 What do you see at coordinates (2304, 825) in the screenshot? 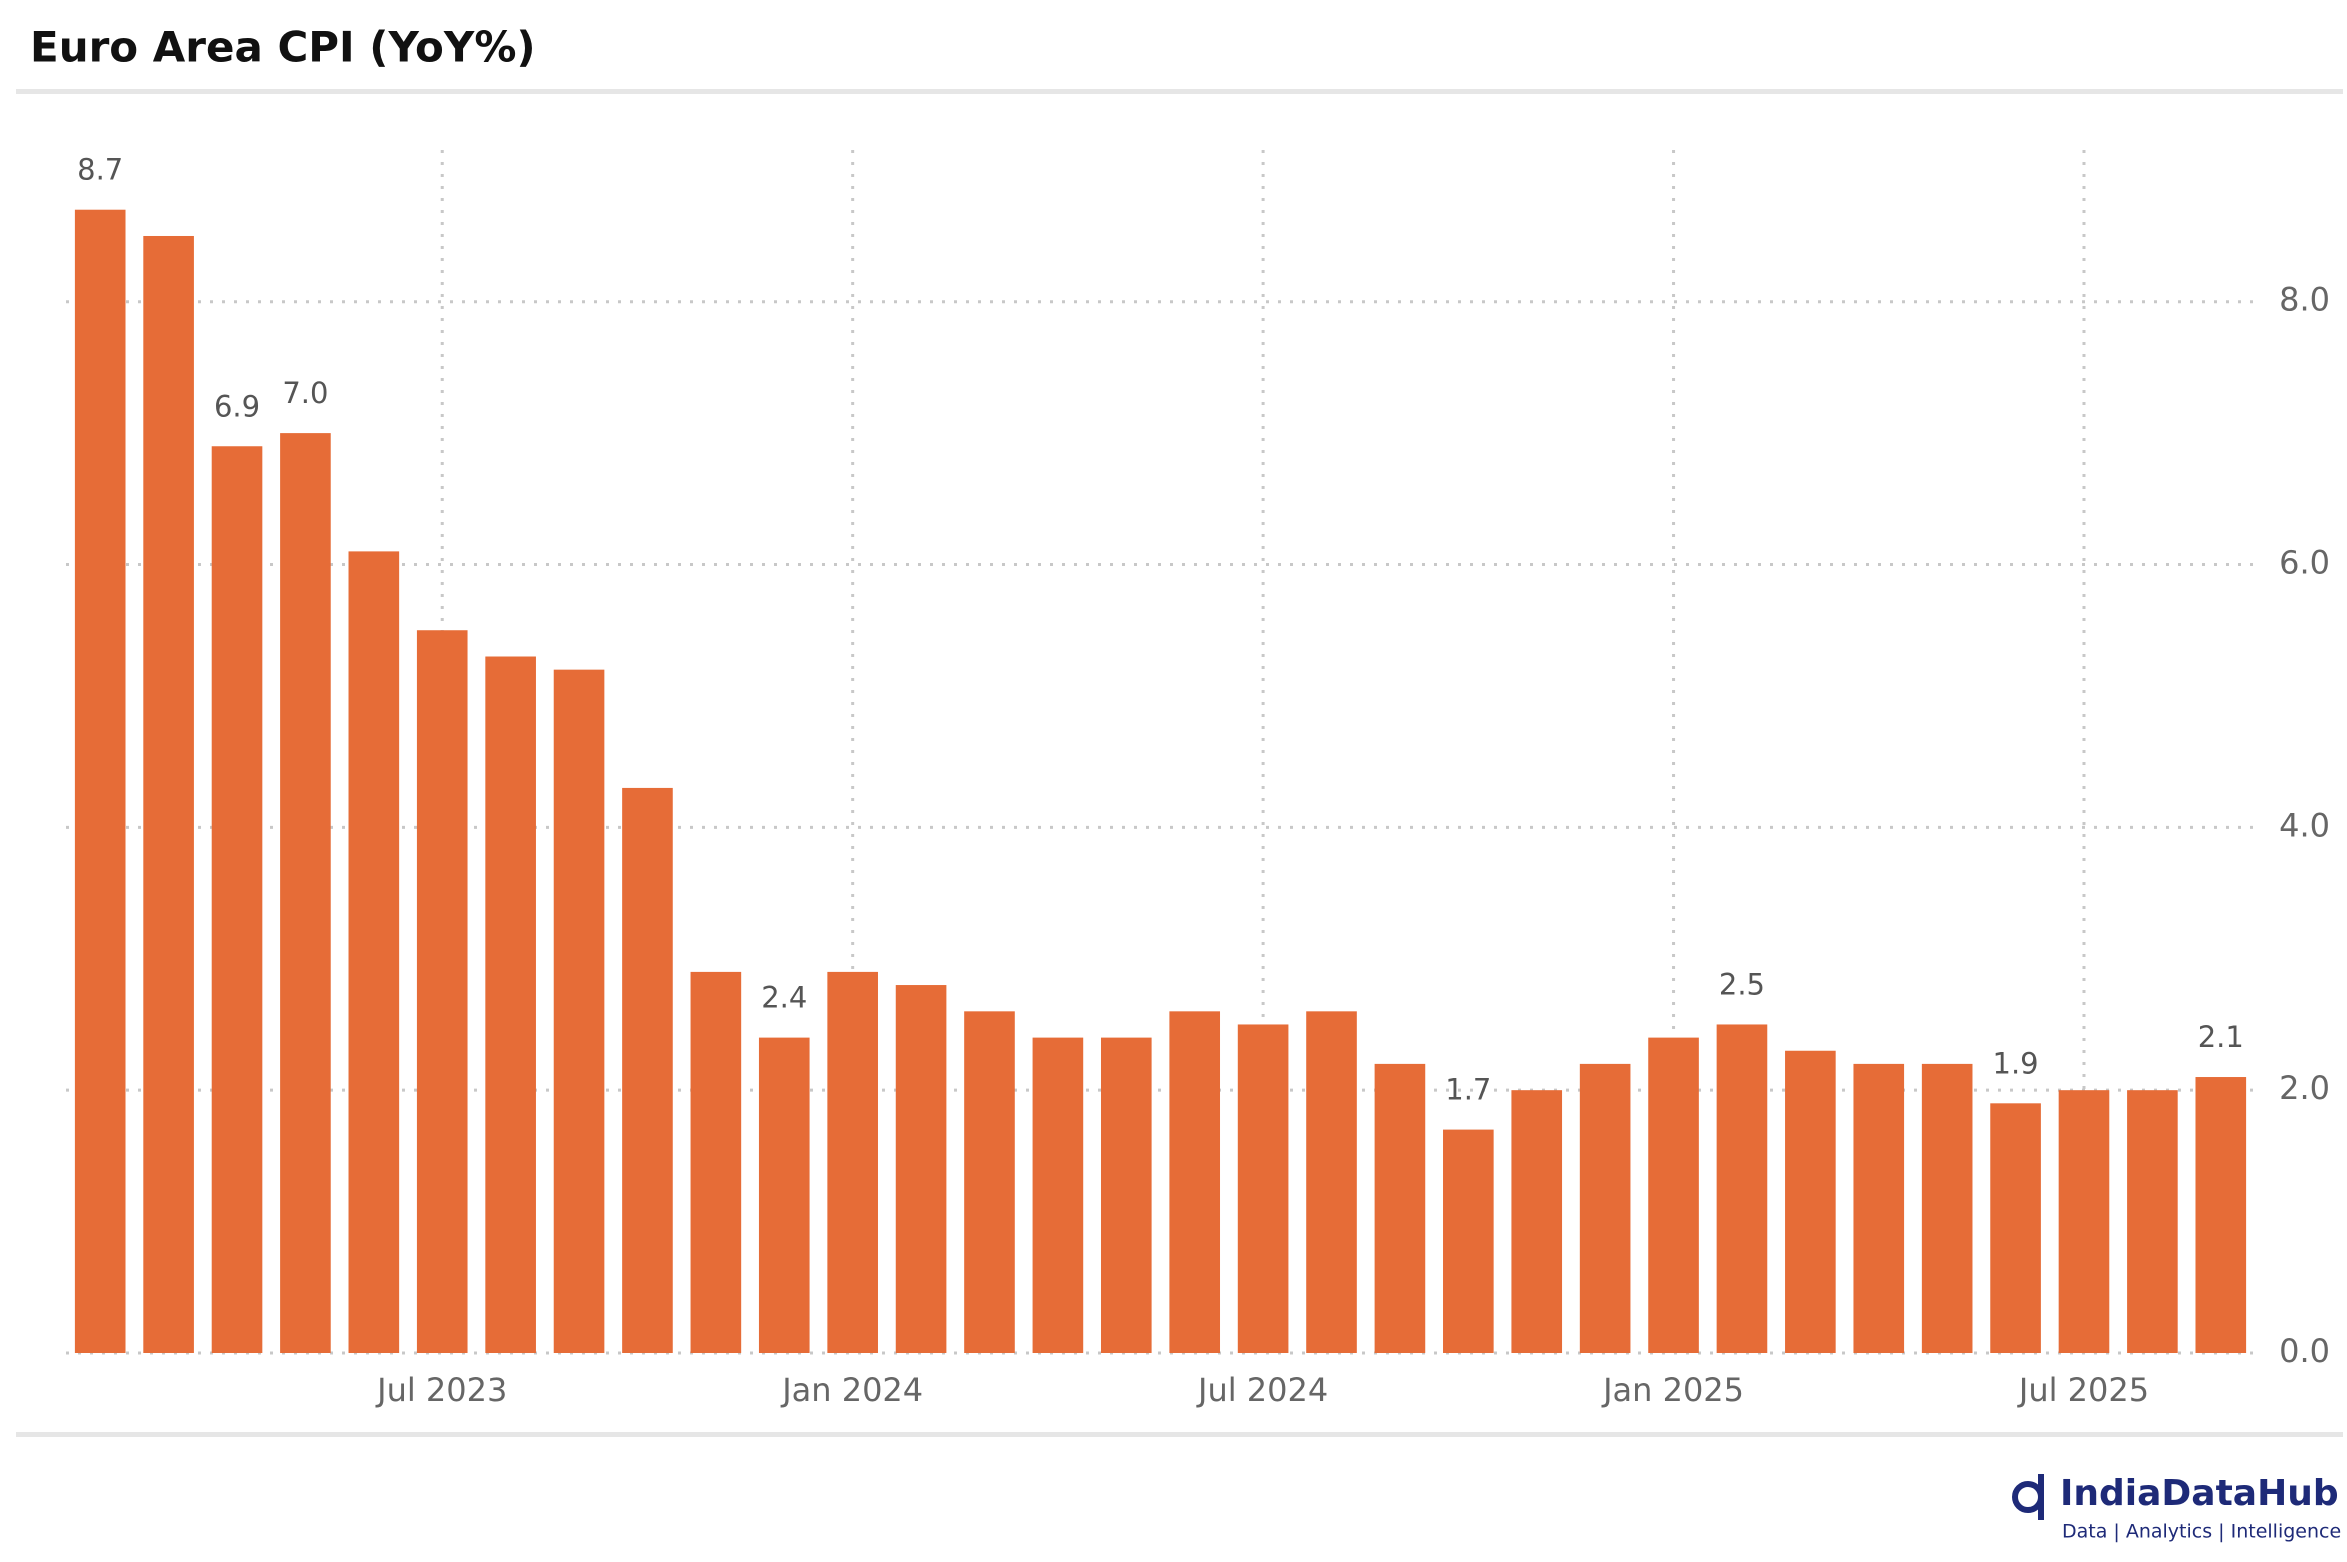
I see `y-tick-label: 4.0` at bounding box center [2304, 825].